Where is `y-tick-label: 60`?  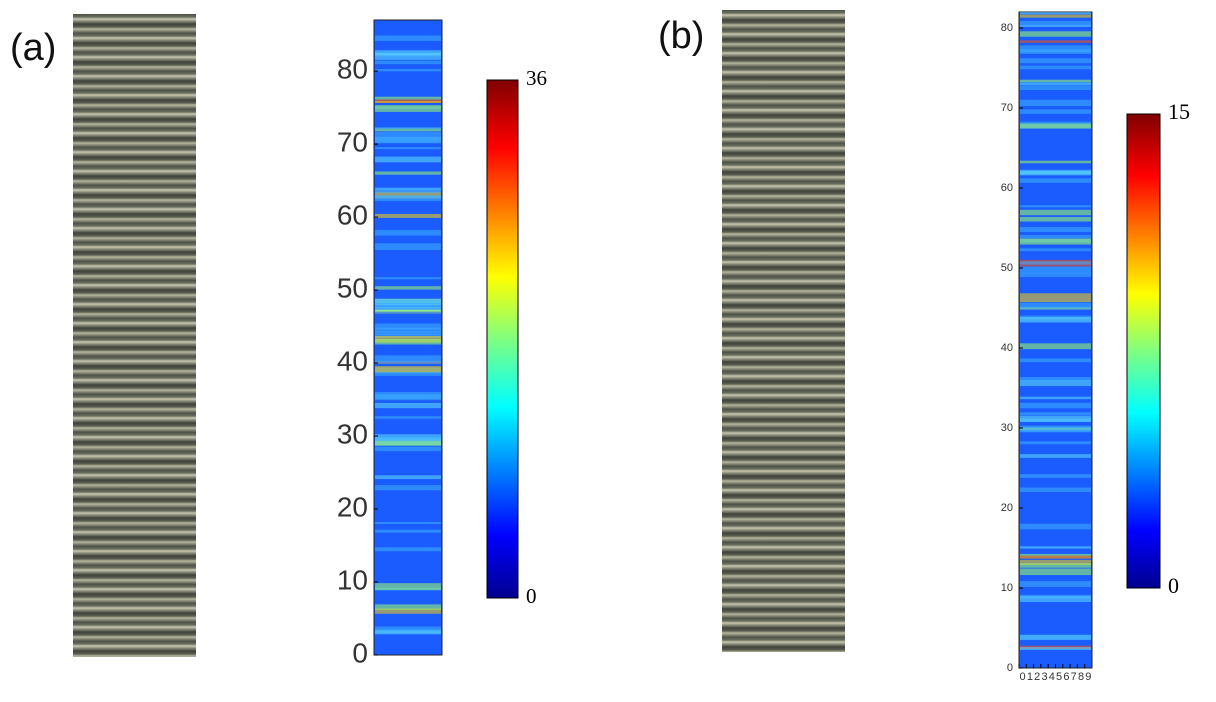
y-tick-label: 60 is located at coordinates (352, 214).